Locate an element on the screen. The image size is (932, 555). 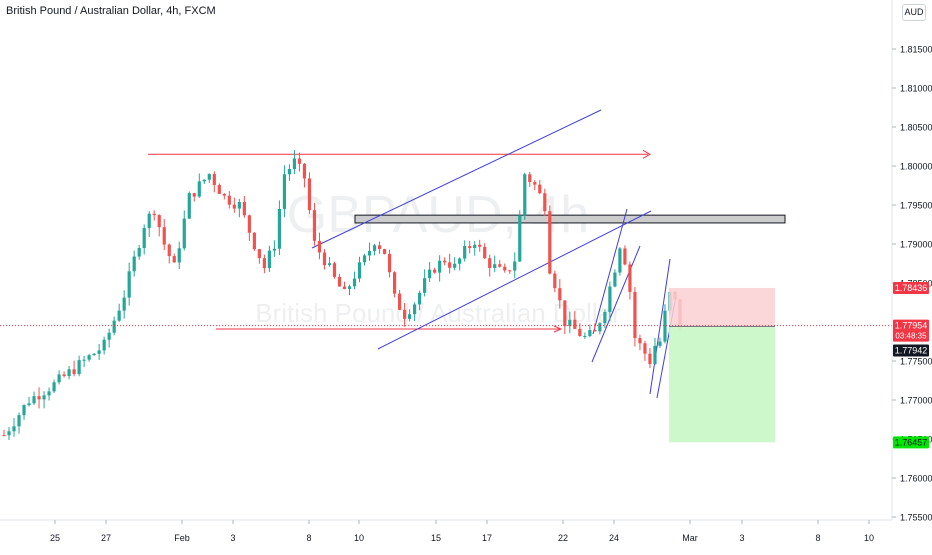
x-tick-label: 3 is located at coordinates (741, 538).